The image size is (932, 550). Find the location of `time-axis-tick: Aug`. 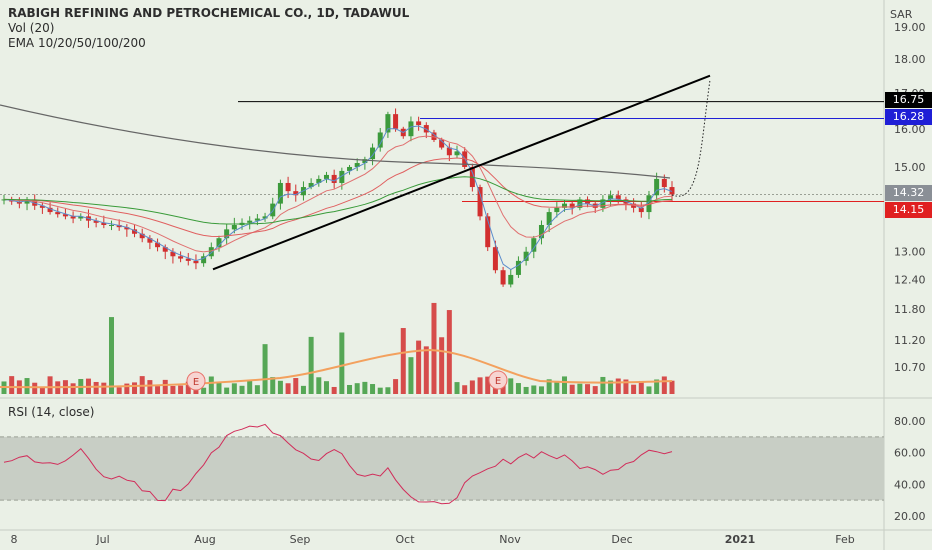

time-axis-tick: Aug is located at coordinates (204, 539).